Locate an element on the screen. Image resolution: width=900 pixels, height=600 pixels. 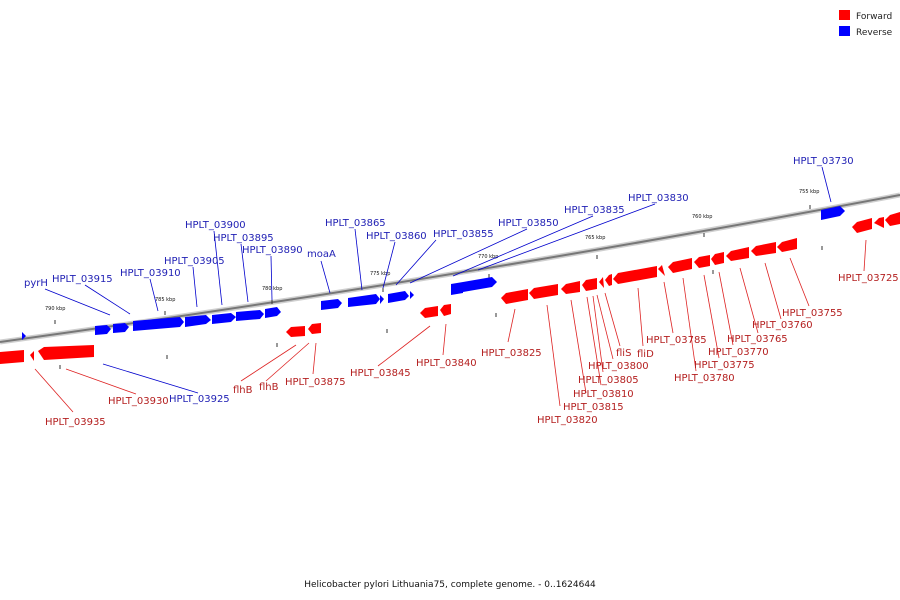
legend-label-forward: Forward is located at coordinates (874, 17).